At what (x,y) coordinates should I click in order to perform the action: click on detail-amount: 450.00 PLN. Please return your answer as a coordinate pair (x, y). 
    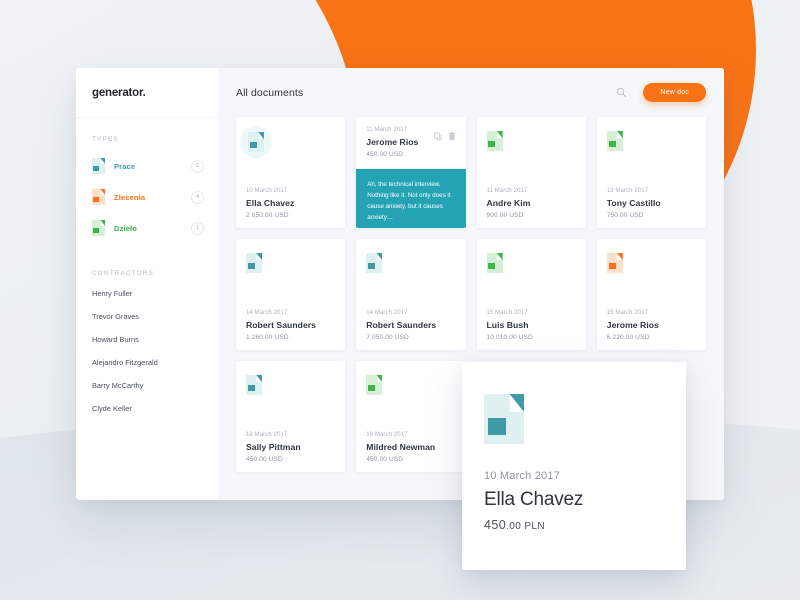
    Looking at the image, I should click on (574, 525).